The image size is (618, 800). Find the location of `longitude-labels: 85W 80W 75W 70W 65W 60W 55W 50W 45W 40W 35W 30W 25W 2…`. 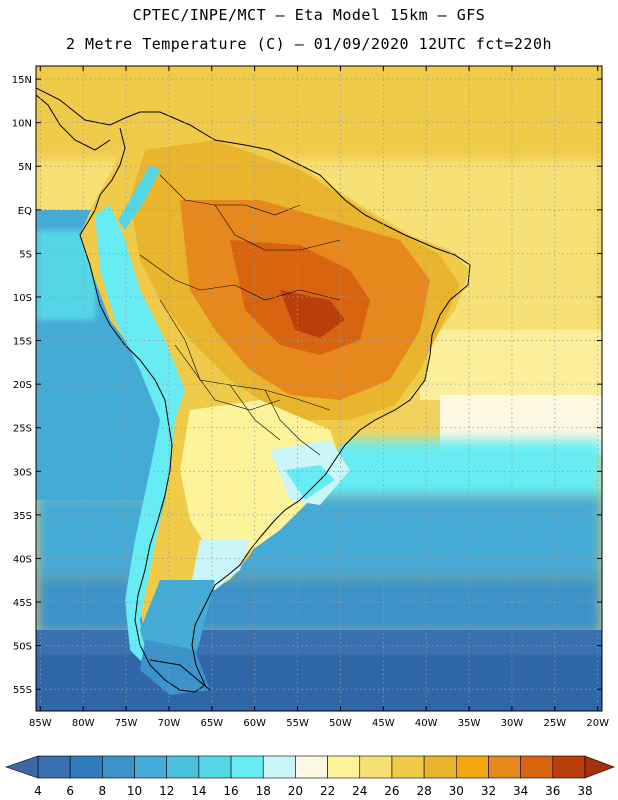

longitude-labels: 85W 80W 75W 70W 65W 60W 55W 50W 45W 40W 35W 30W 25W 2… is located at coordinates (319, 723).